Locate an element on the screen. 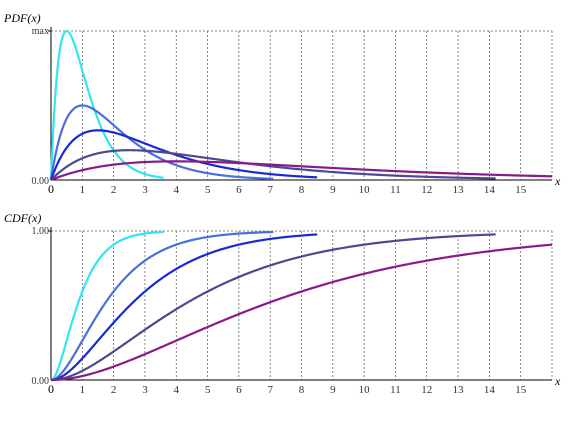  chart-title: CDF(x) is located at coordinates (22, 218).